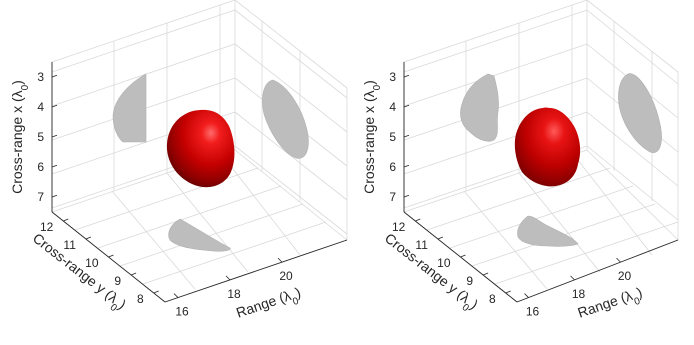 The image size is (694, 345). Describe the element at coordinates (421, 245) in the screenshot. I see `right-y-tick-label: 11` at that location.